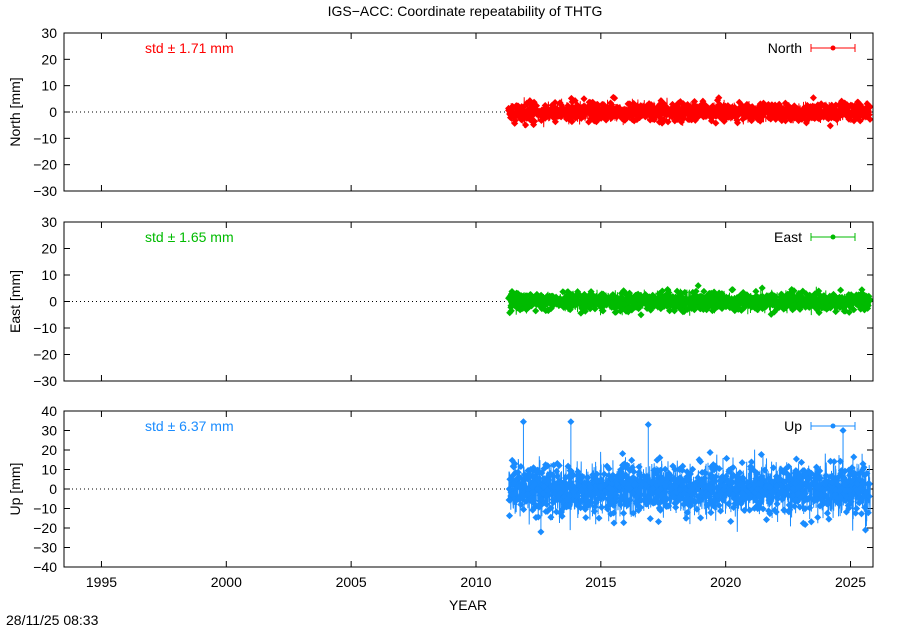 This screenshot has height=630, width=900. Describe the element at coordinates (45, 191) in the screenshot. I see `y-tick-label: −30` at that location.